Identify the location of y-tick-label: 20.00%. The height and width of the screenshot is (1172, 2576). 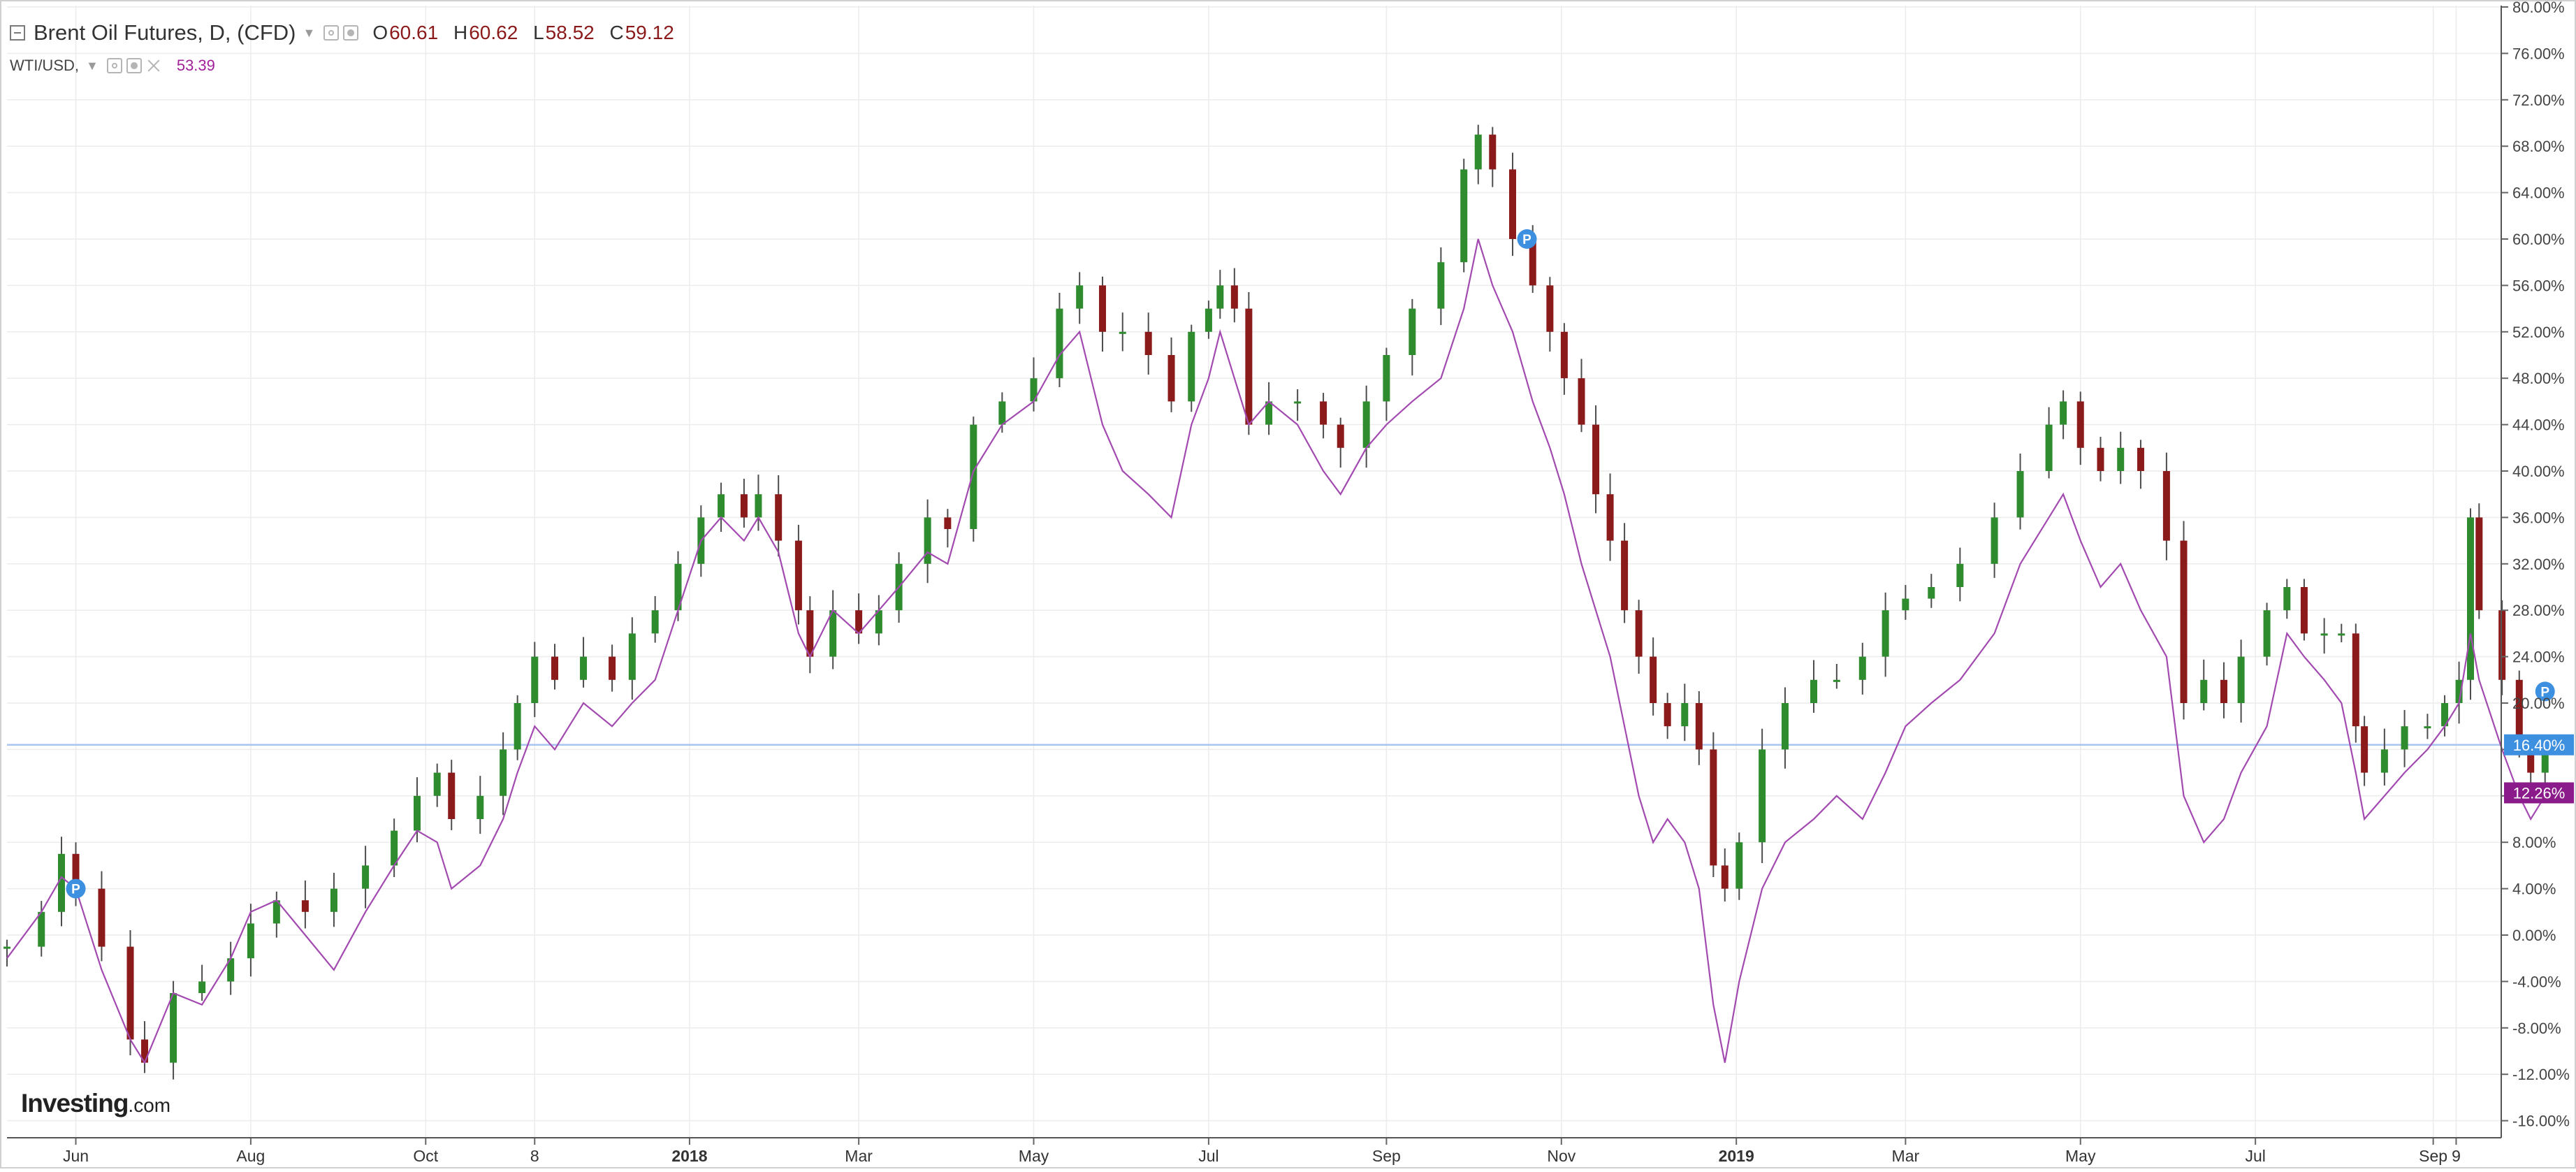
(2538, 703).